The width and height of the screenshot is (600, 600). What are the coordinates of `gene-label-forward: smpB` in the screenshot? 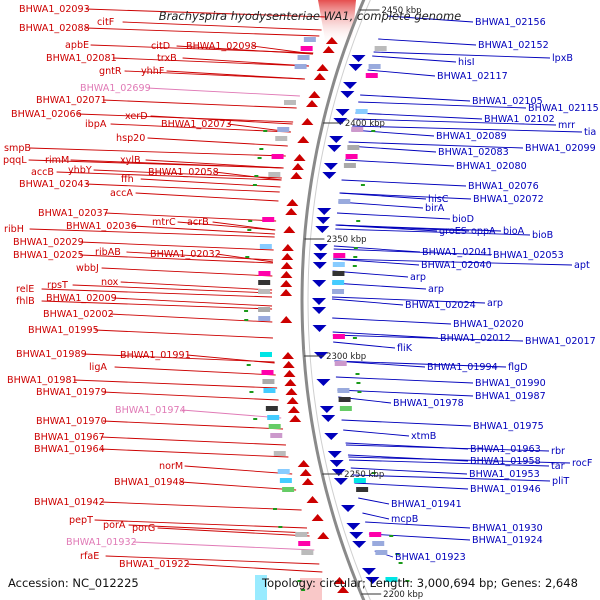 It's located at (17, 148).